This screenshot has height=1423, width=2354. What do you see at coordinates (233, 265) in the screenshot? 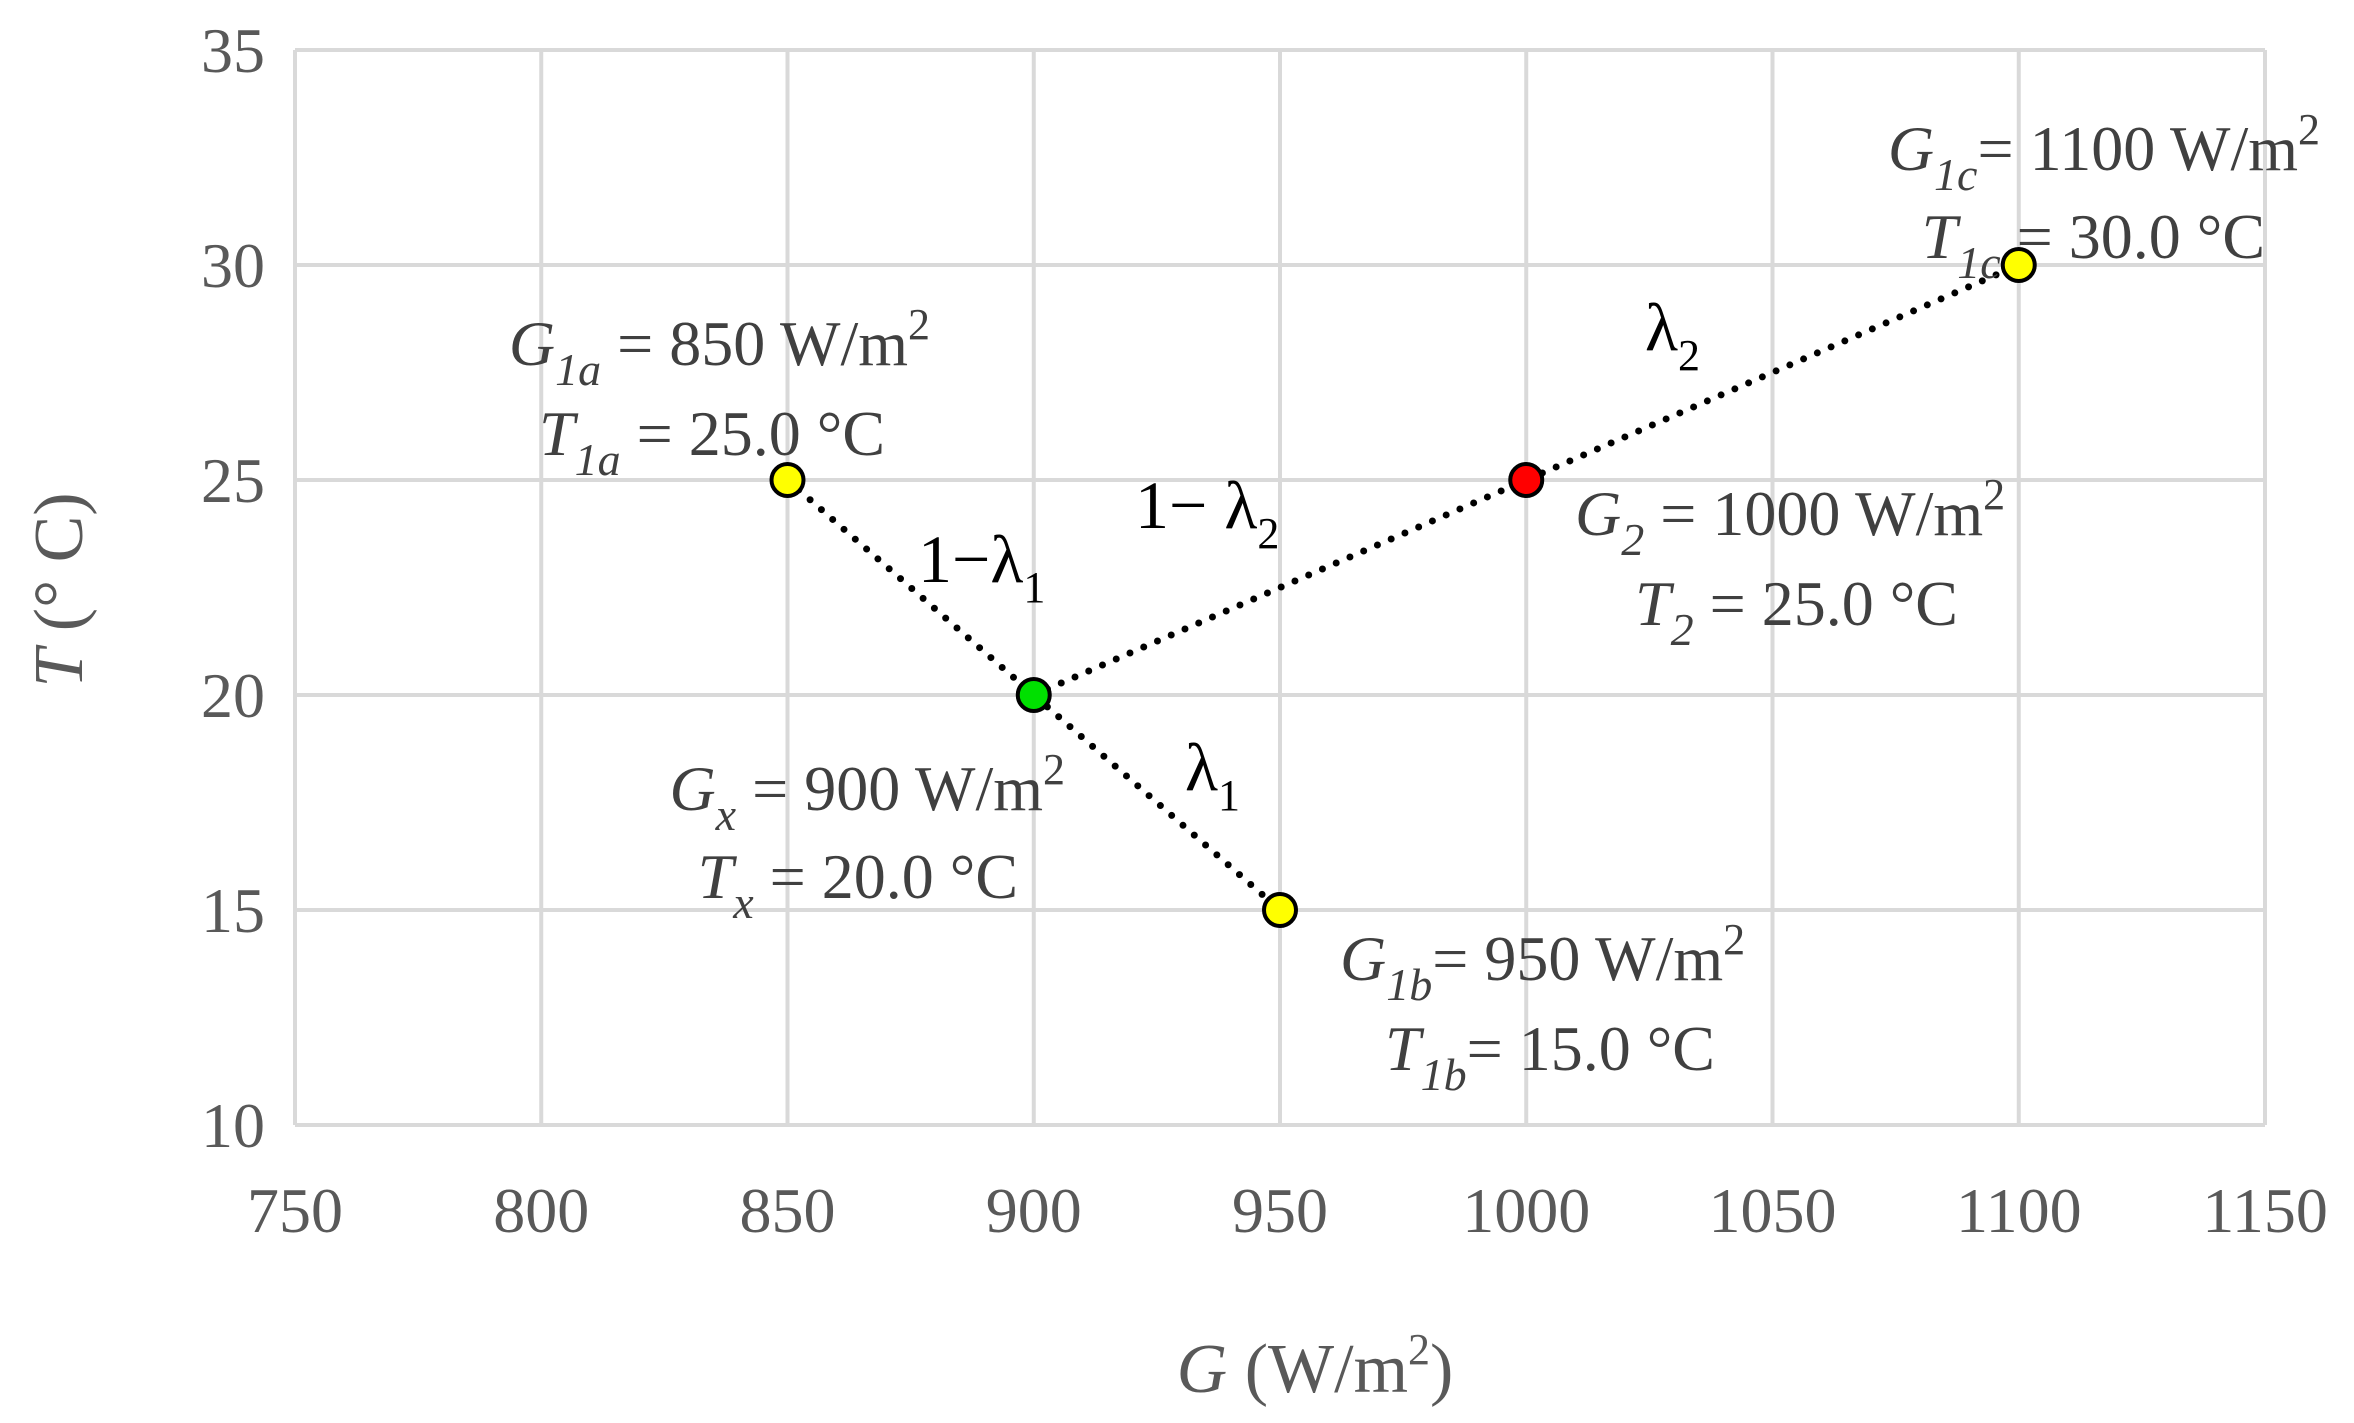
I see `y-tick-label-30: 30` at bounding box center [233, 265].